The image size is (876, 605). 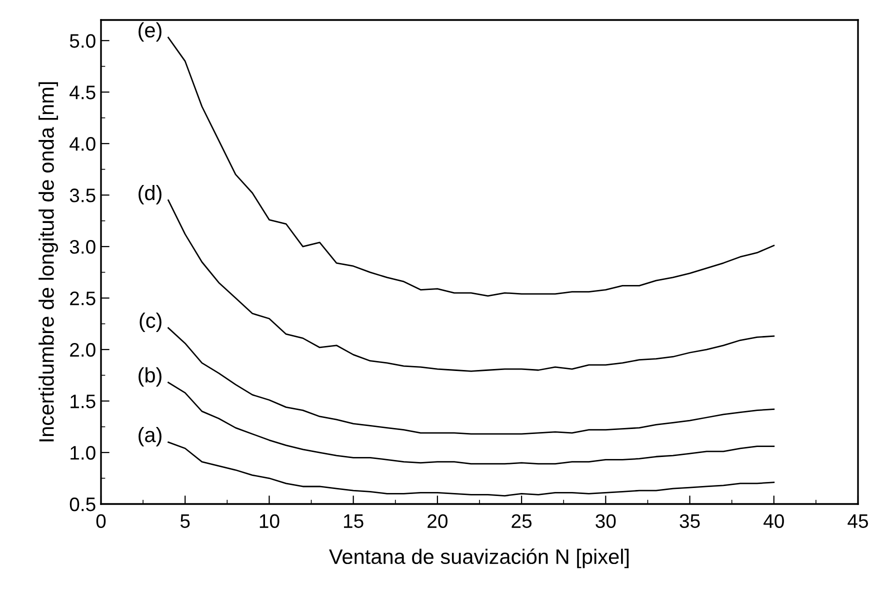 What do you see at coordinates (151, 322) in the screenshot?
I see `series-label: (c)` at bounding box center [151, 322].